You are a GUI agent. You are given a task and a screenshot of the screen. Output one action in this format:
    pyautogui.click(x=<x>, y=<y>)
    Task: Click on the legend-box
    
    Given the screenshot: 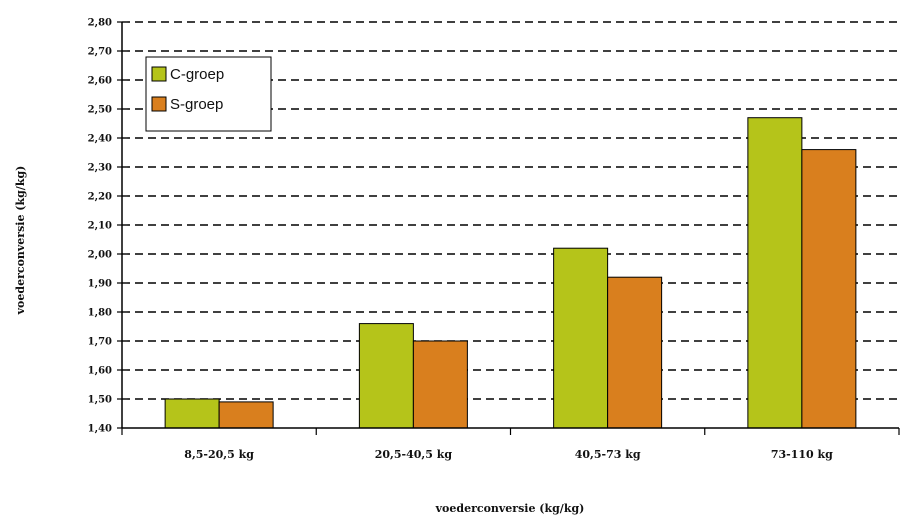 What is the action you would take?
    pyautogui.click(x=208, y=94)
    